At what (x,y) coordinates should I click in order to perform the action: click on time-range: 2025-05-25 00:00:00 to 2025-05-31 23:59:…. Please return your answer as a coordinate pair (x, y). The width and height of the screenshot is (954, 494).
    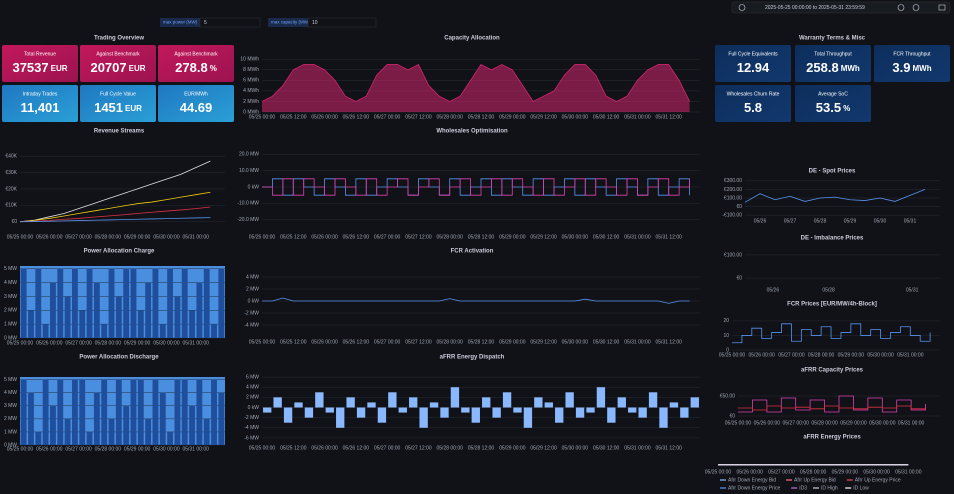
    Looking at the image, I should click on (815, 8).